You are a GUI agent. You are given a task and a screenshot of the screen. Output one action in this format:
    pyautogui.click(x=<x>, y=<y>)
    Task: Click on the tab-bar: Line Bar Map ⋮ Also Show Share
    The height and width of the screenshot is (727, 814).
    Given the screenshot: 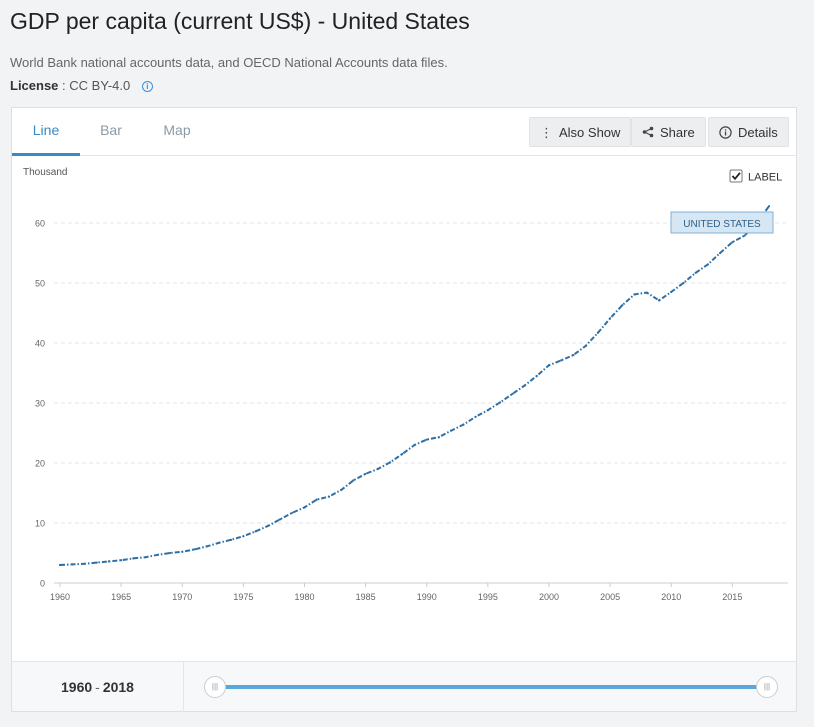 What is the action you would take?
    pyautogui.click(x=404, y=132)
    